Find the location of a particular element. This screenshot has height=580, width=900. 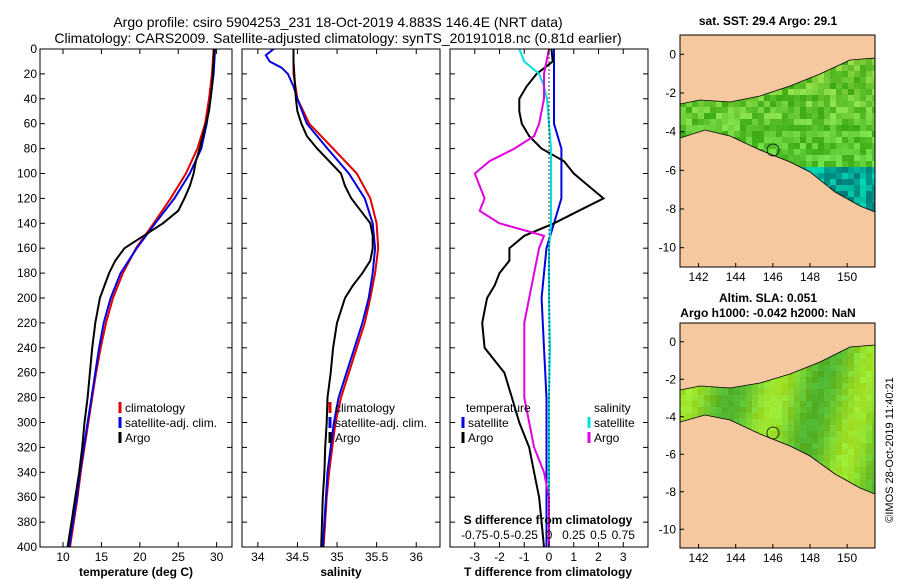

sst-map-ticks: 142 144 146 148 150 0 -2 -4 -6 -8 -10 is located at coordinates (758, 165).